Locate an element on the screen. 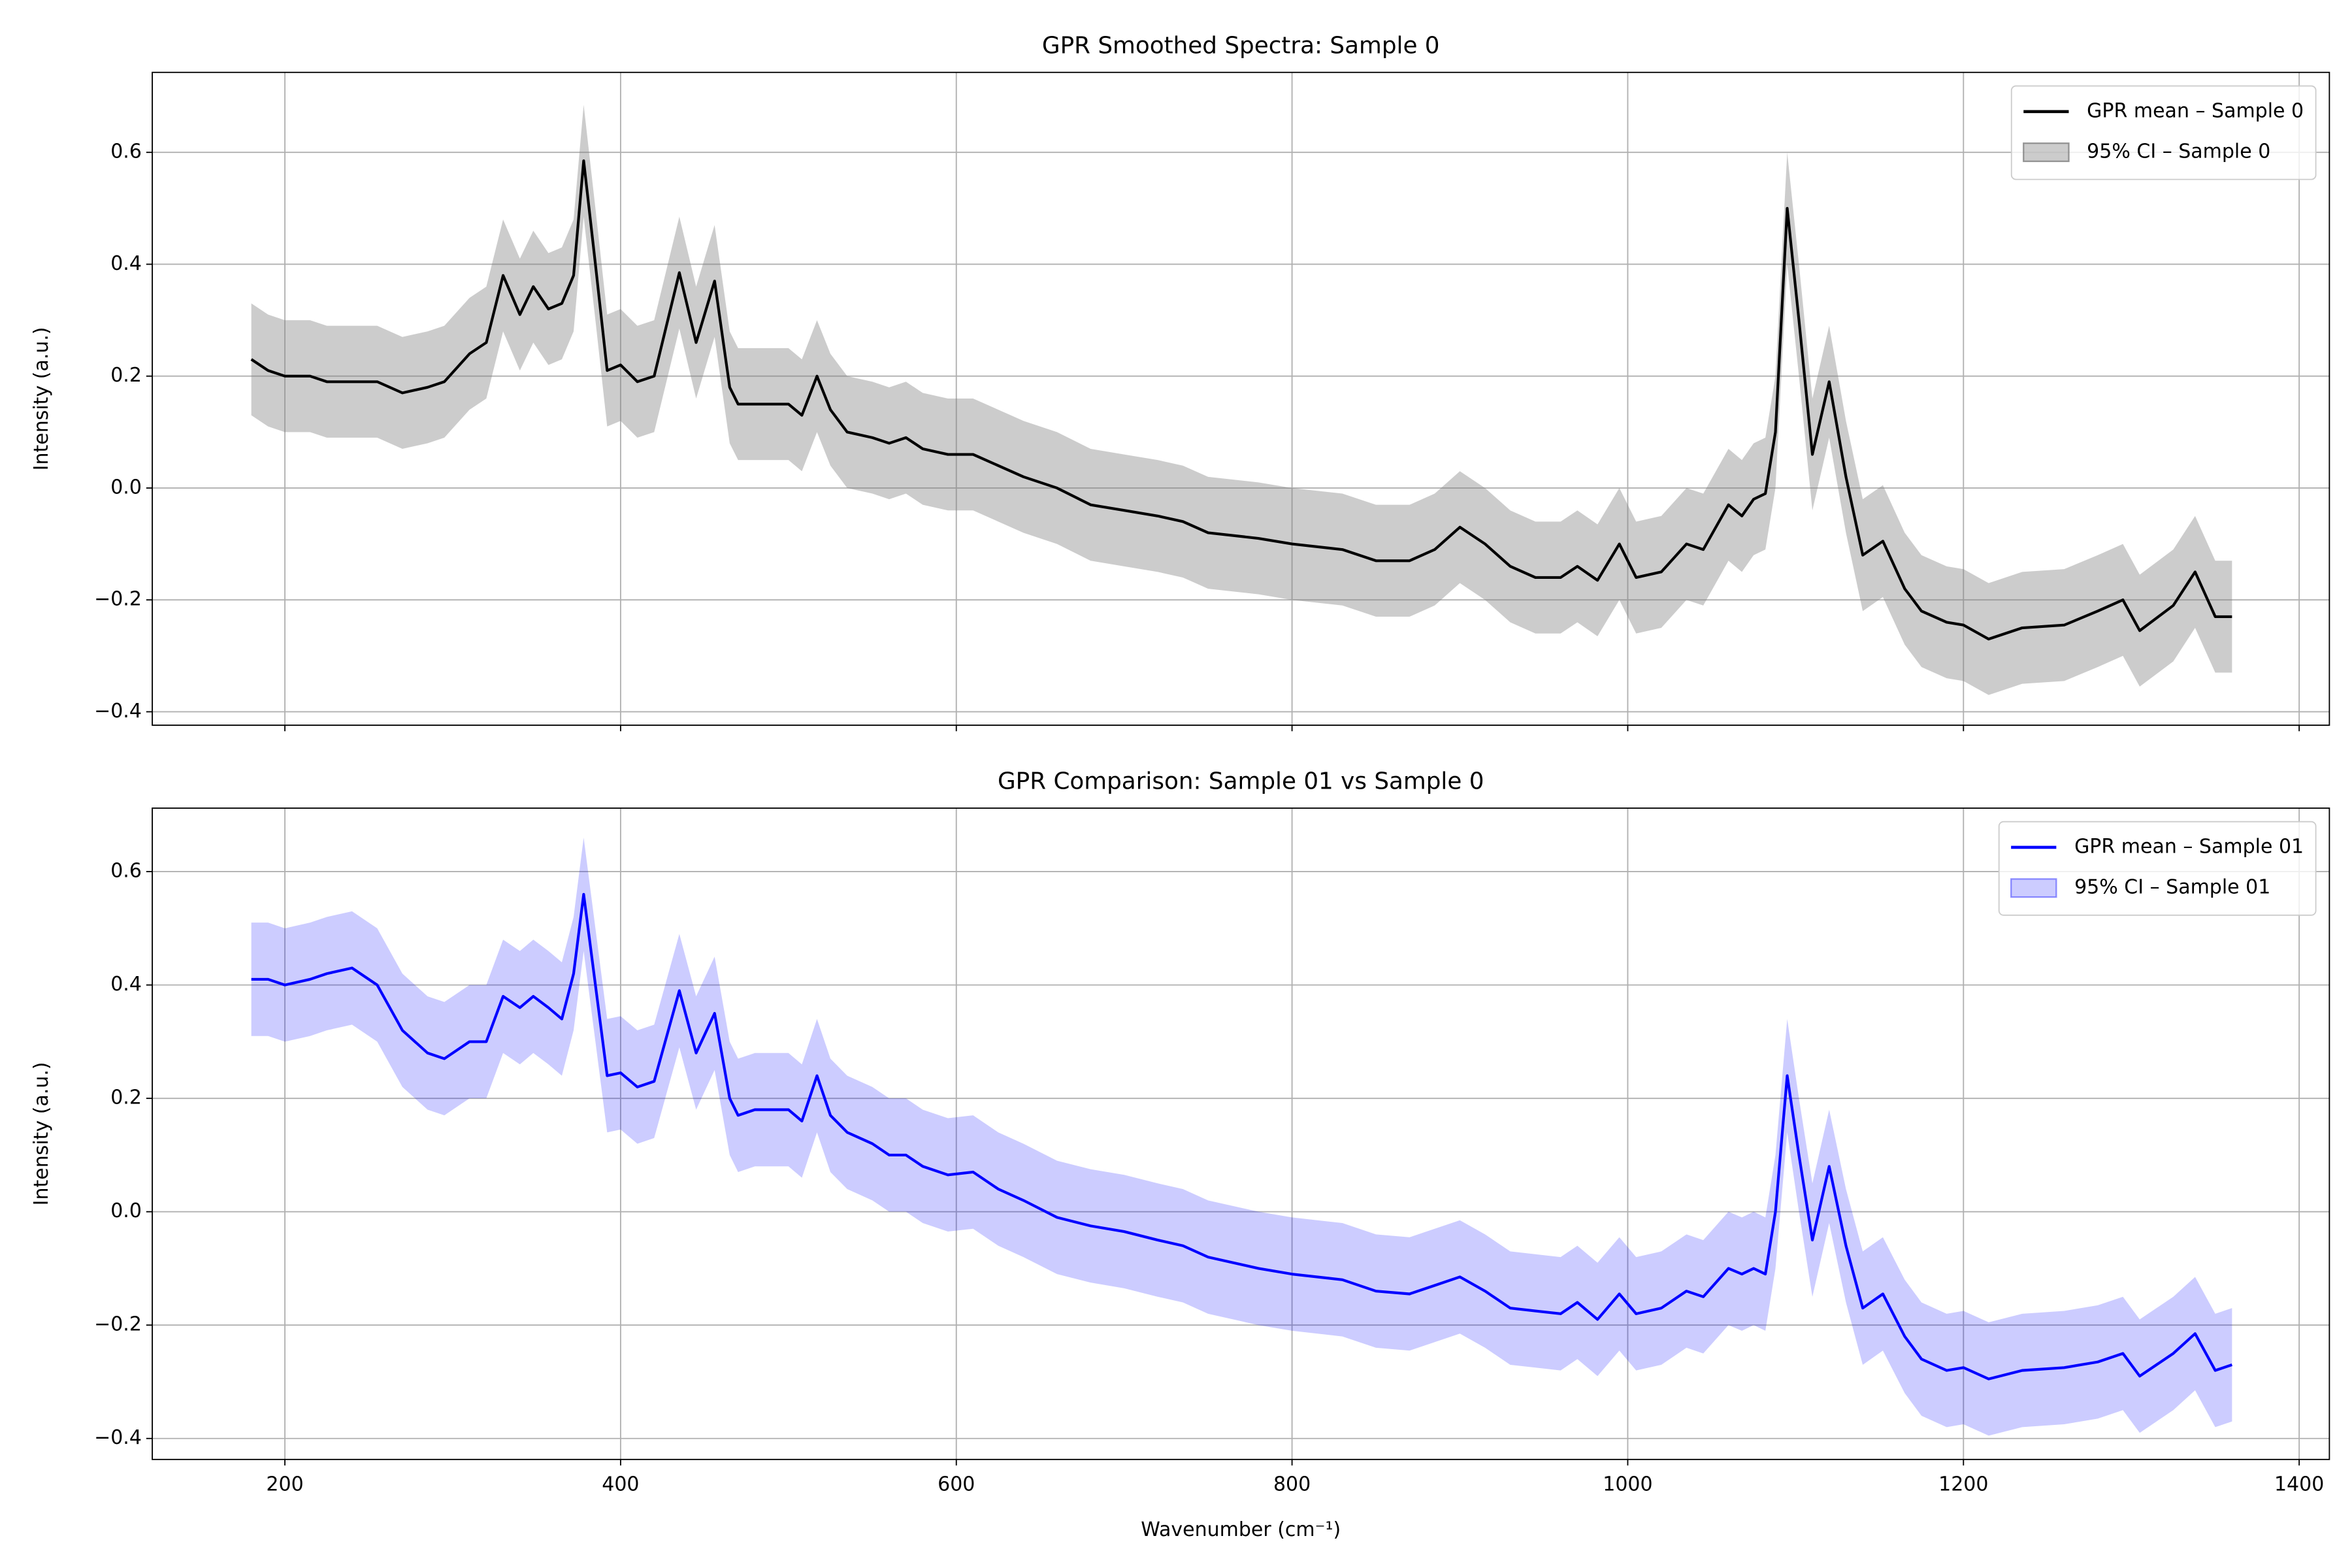 This screenshot has width=2352, height=1568. x-axis-label: Wavenumber (cm⁻¹) is located at coordinates (1241, 1529).